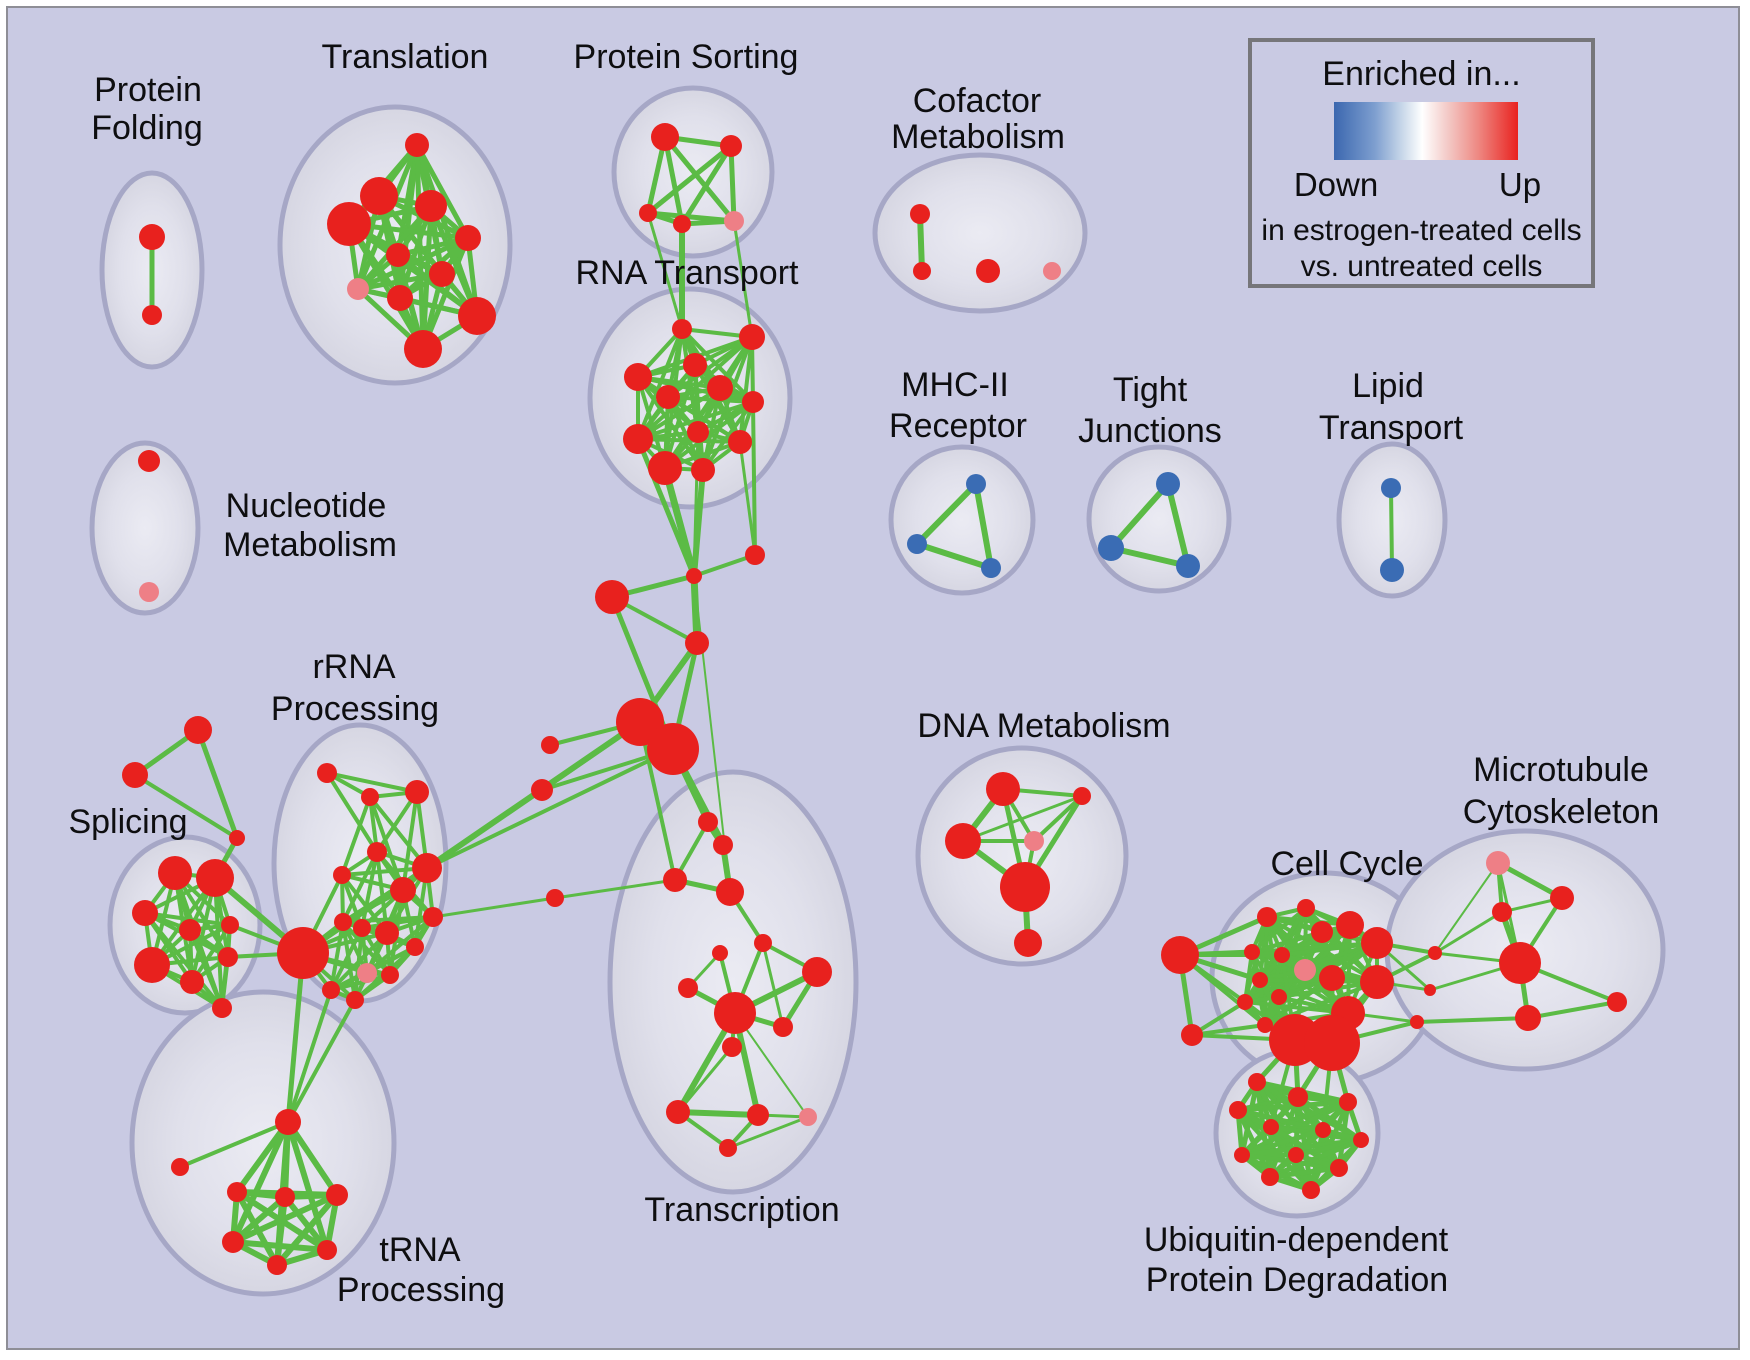 The height and width of the screenshot is (1360, 1750). Describe the element at coordinates (678, 1112) in the screenshot. I see `gene-set-node-t11` at that location.